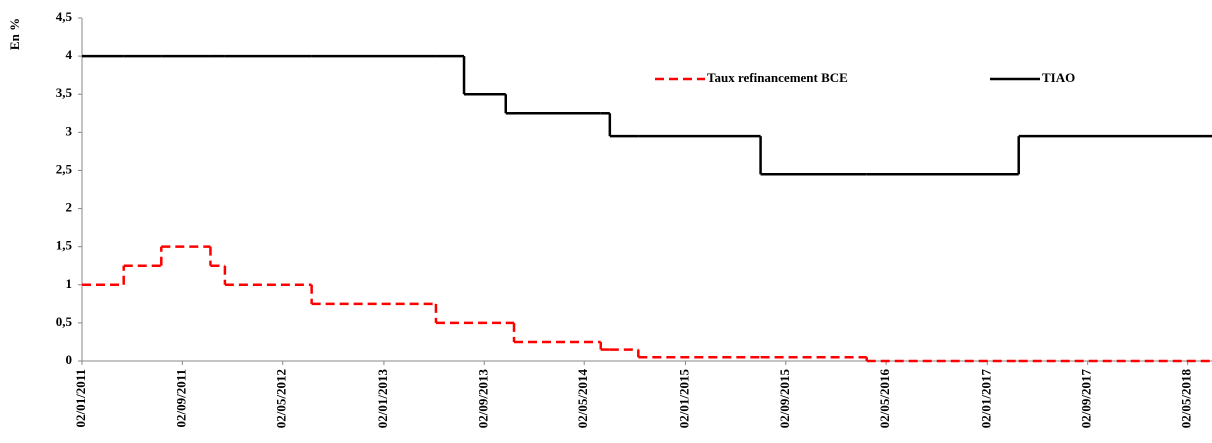 Image resolution: width=1212 pixels, height=443 pixels. Describe the element at coordinates (985, 399) in the screenshot. I see `x-tick-label: 02/01/2017` at that location.